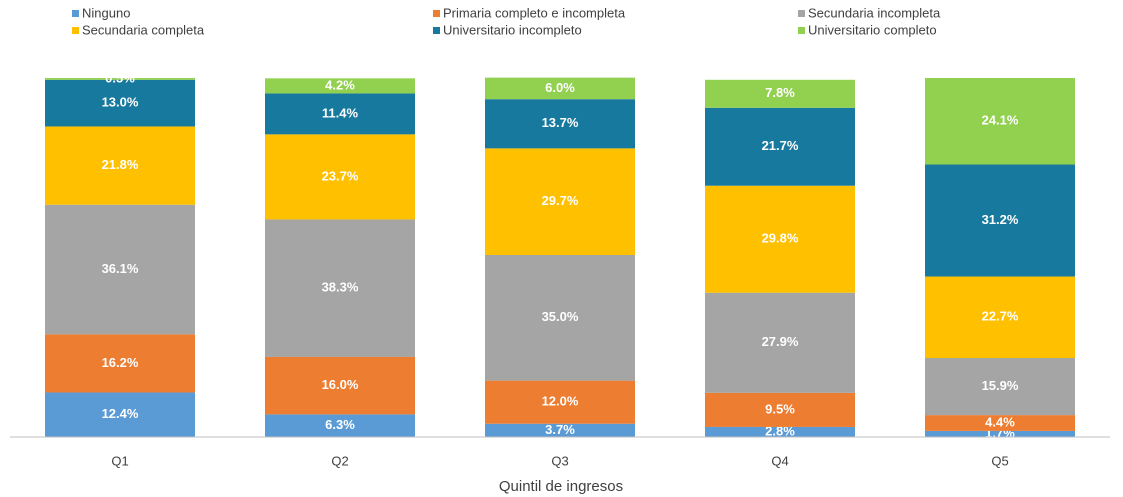  I want to click on value-label: 29.8%, so click(780, 238).